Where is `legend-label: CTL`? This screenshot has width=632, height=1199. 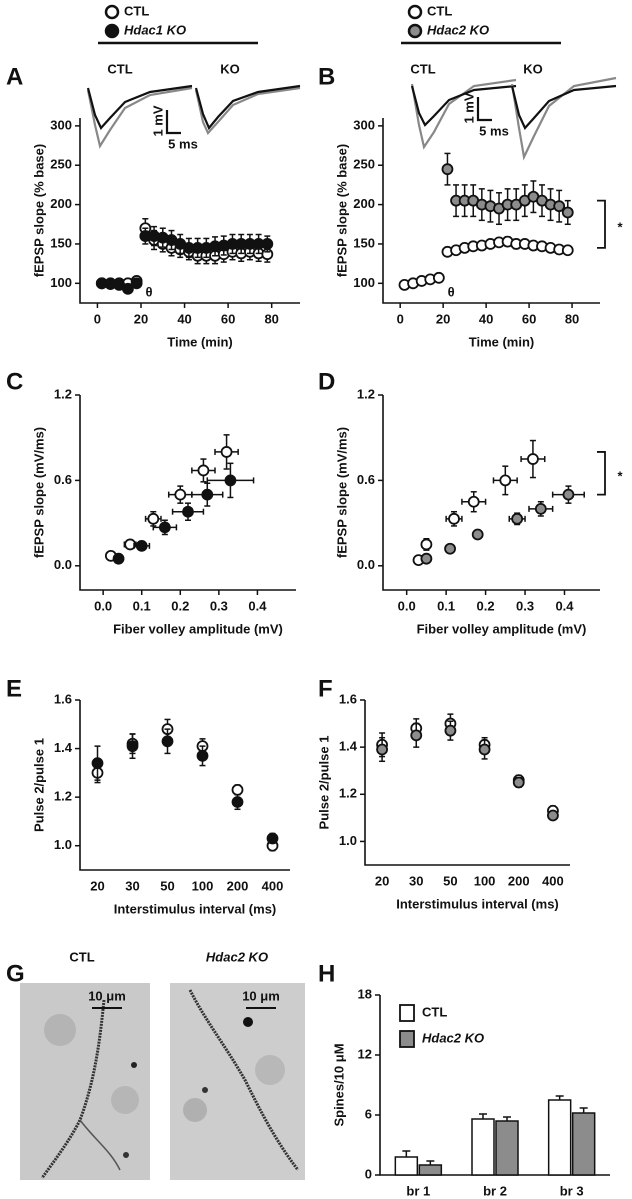 legend-label: CTL is located at coordinates (434, 1011).